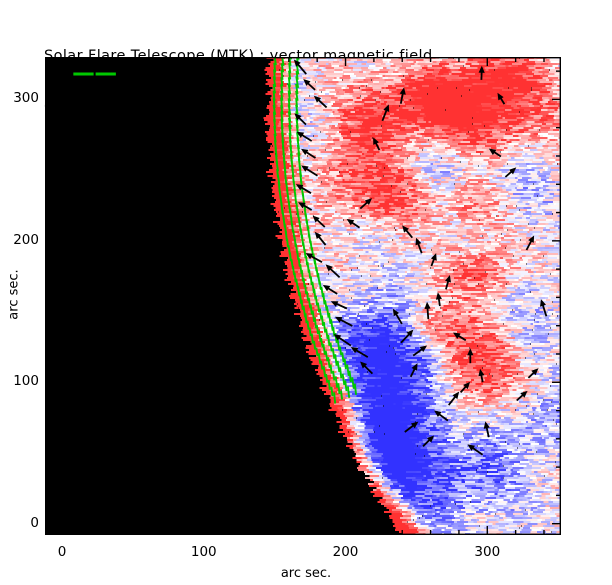 The width and height of the screenshot is (612, 585). What do you see at coordinates (14, 294) in the screenshot?
I see `y-axis-title: arc sec.` at bounding box center [14, 294].